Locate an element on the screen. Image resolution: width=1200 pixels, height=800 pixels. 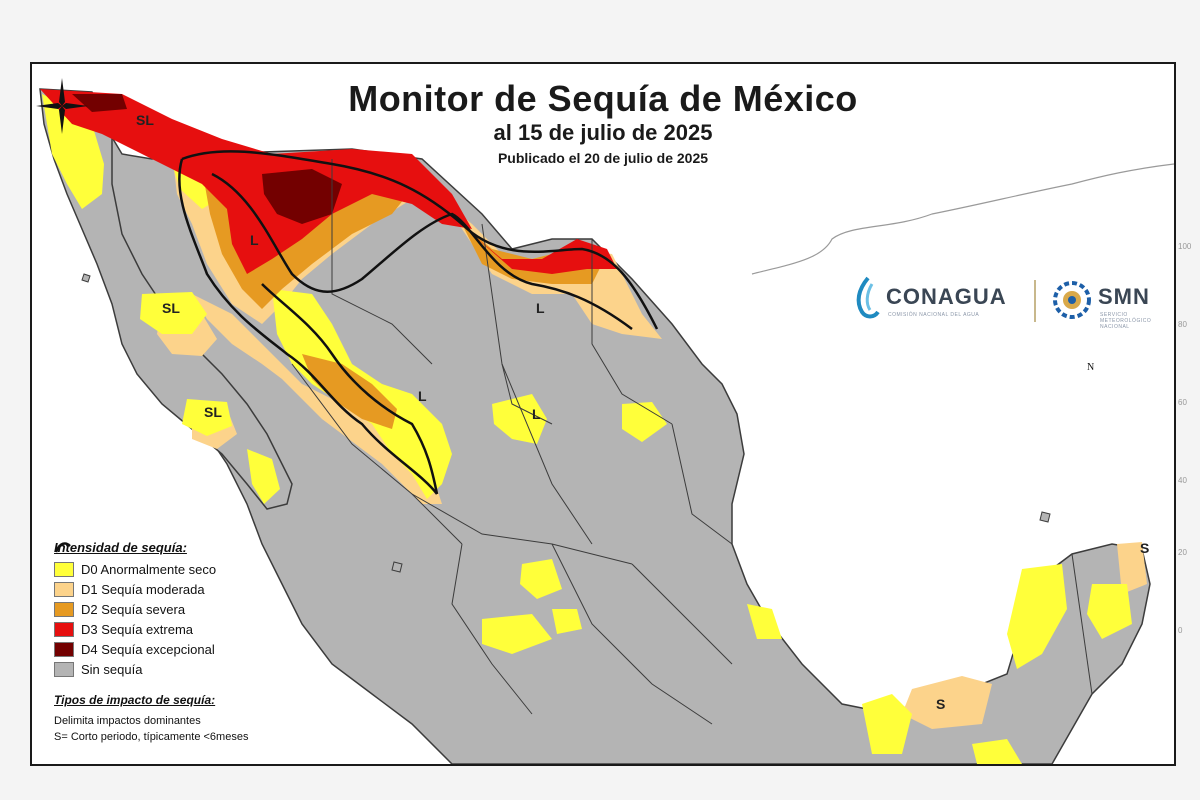
edge-tick-label: 60 is located at coordinates (1182, 402).